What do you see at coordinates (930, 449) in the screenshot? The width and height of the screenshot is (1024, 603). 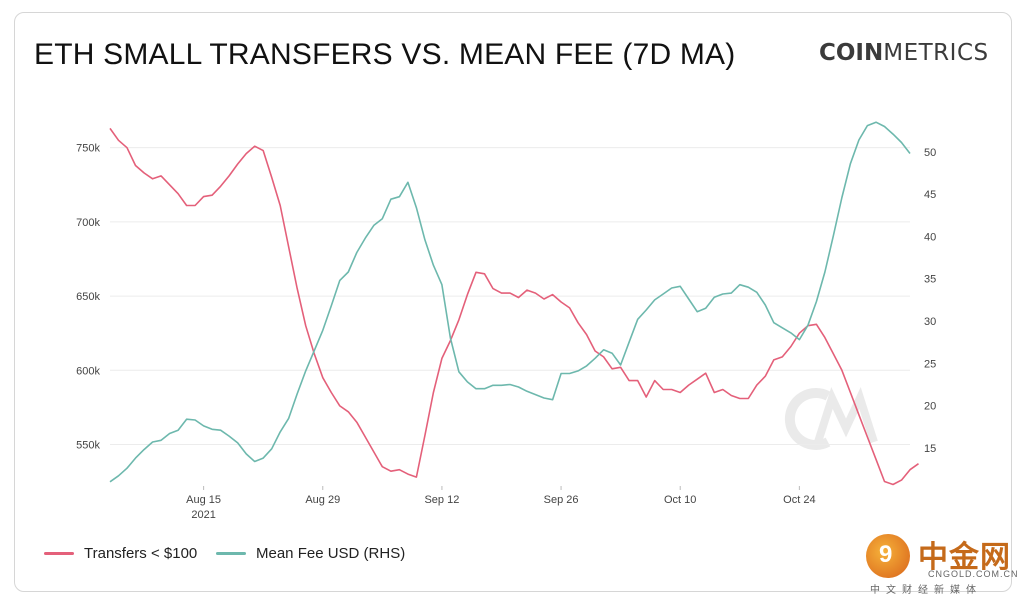 I see `right-tick-label: 15` at bounding box center [930, 449].